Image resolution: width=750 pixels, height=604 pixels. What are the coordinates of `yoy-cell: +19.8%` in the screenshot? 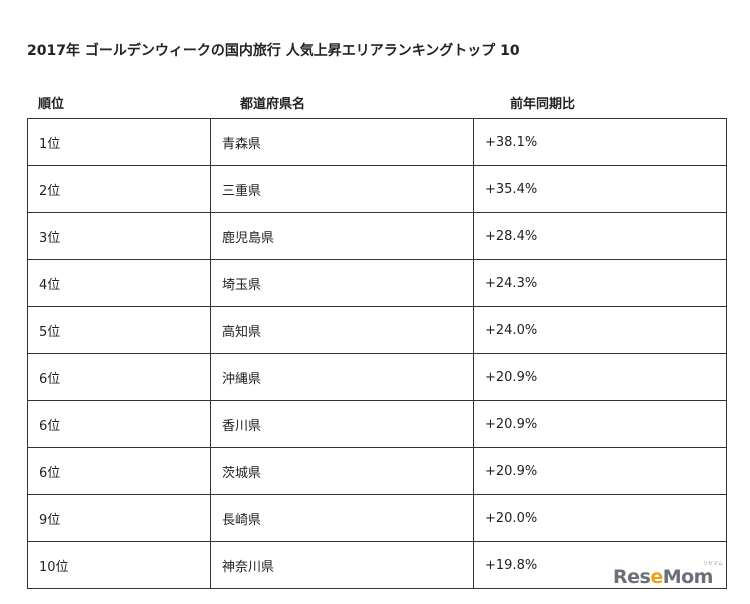 It's located at (600, 565).